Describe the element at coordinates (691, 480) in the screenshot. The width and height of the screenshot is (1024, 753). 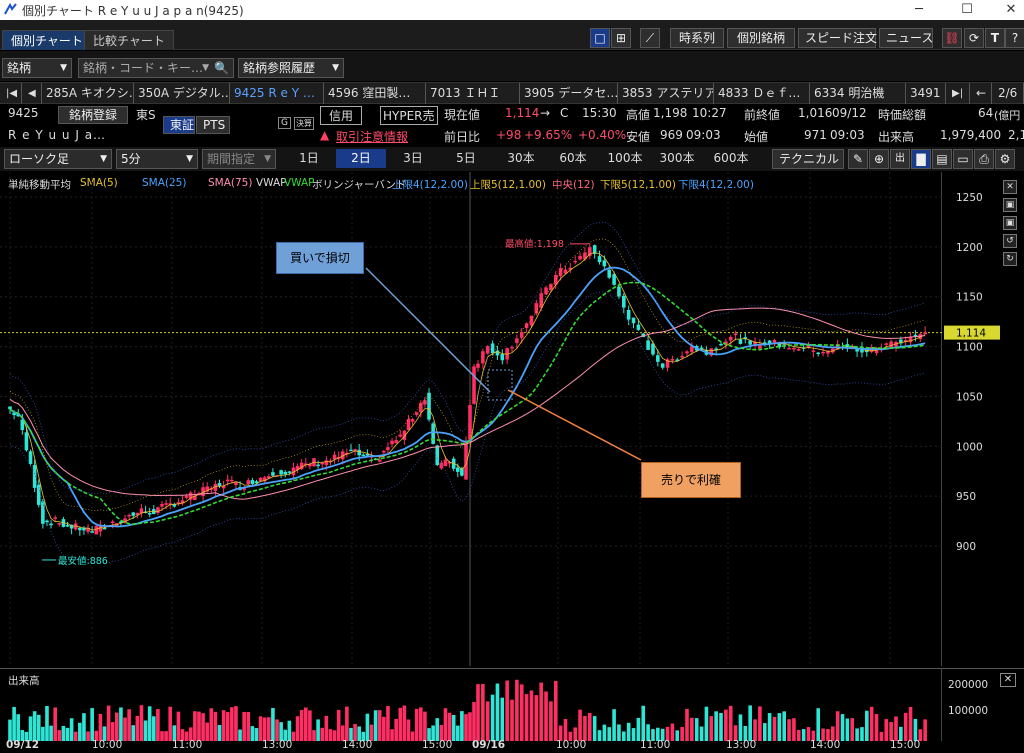
I see `annotation-sell-profit: 売りで利確` at that location.